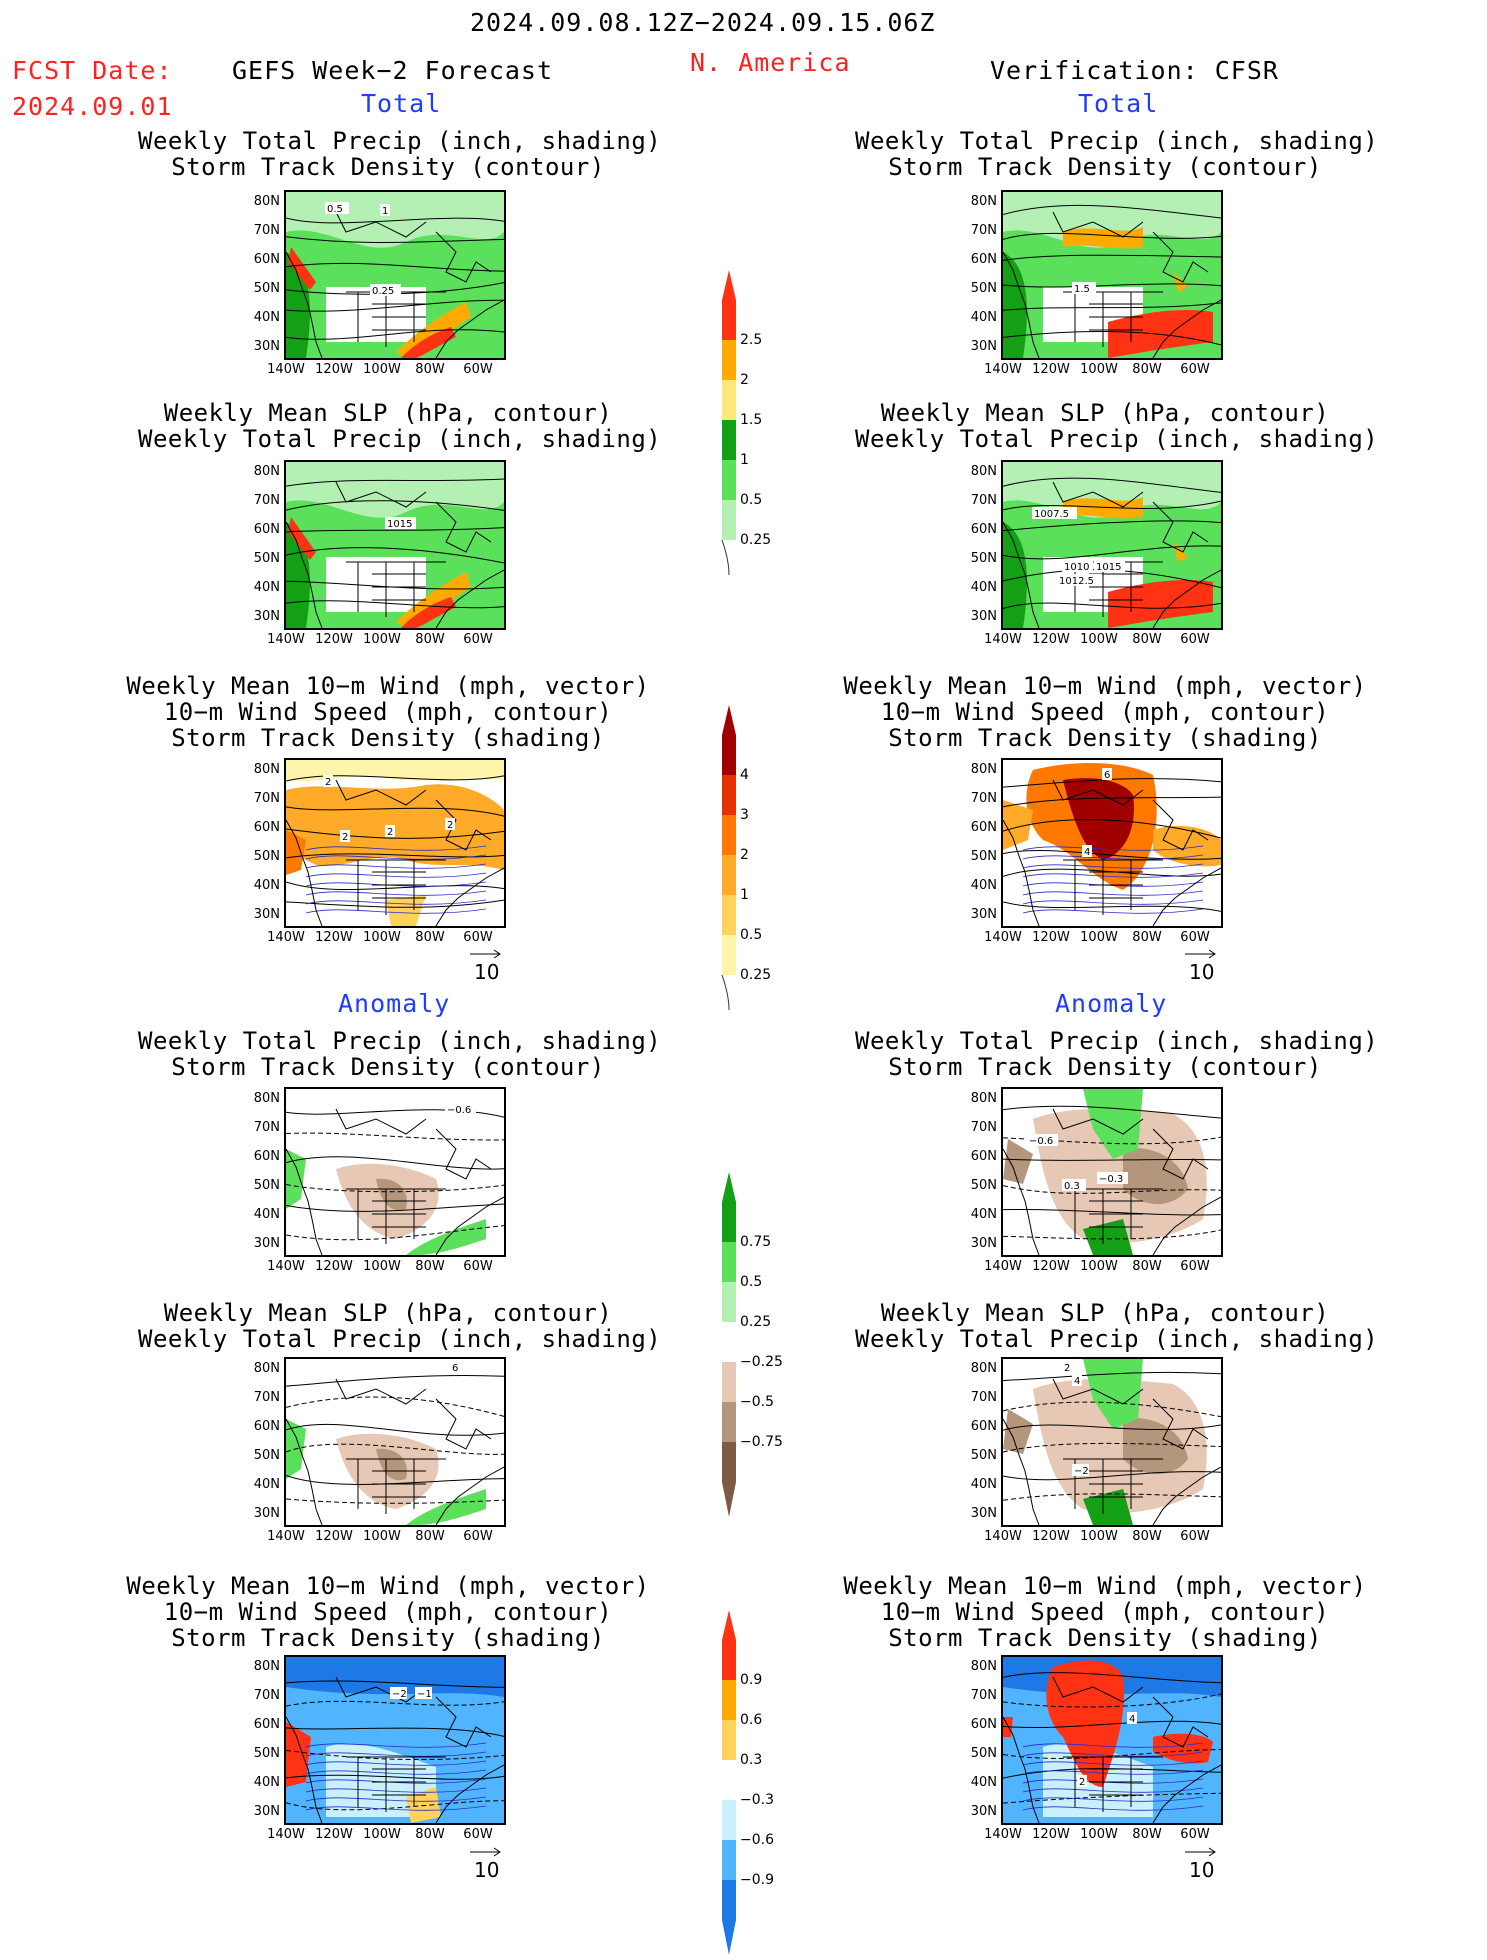 The width and height of the screenshot is (1487, 1960). Describe the element at coordinates (399, 524) in the screenshot. I see `svg-text: 1015` at that location.